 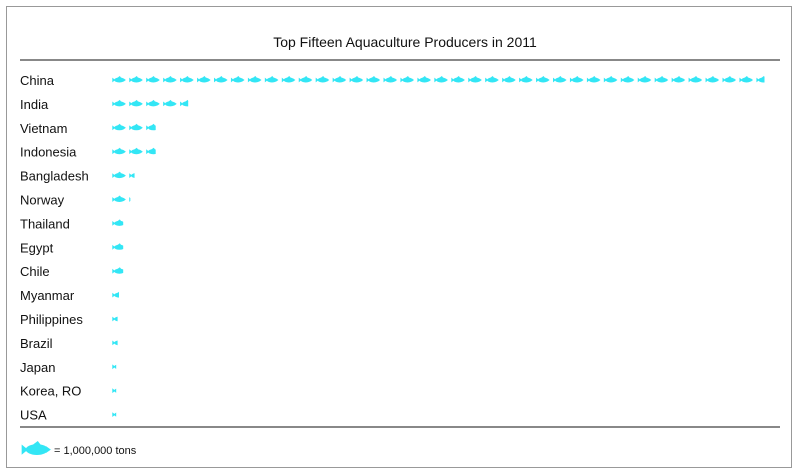 What do you see at coordinates (45, 223) in the screenshot?
I see `category-label: Thailand` at bounding box center [45, 223].